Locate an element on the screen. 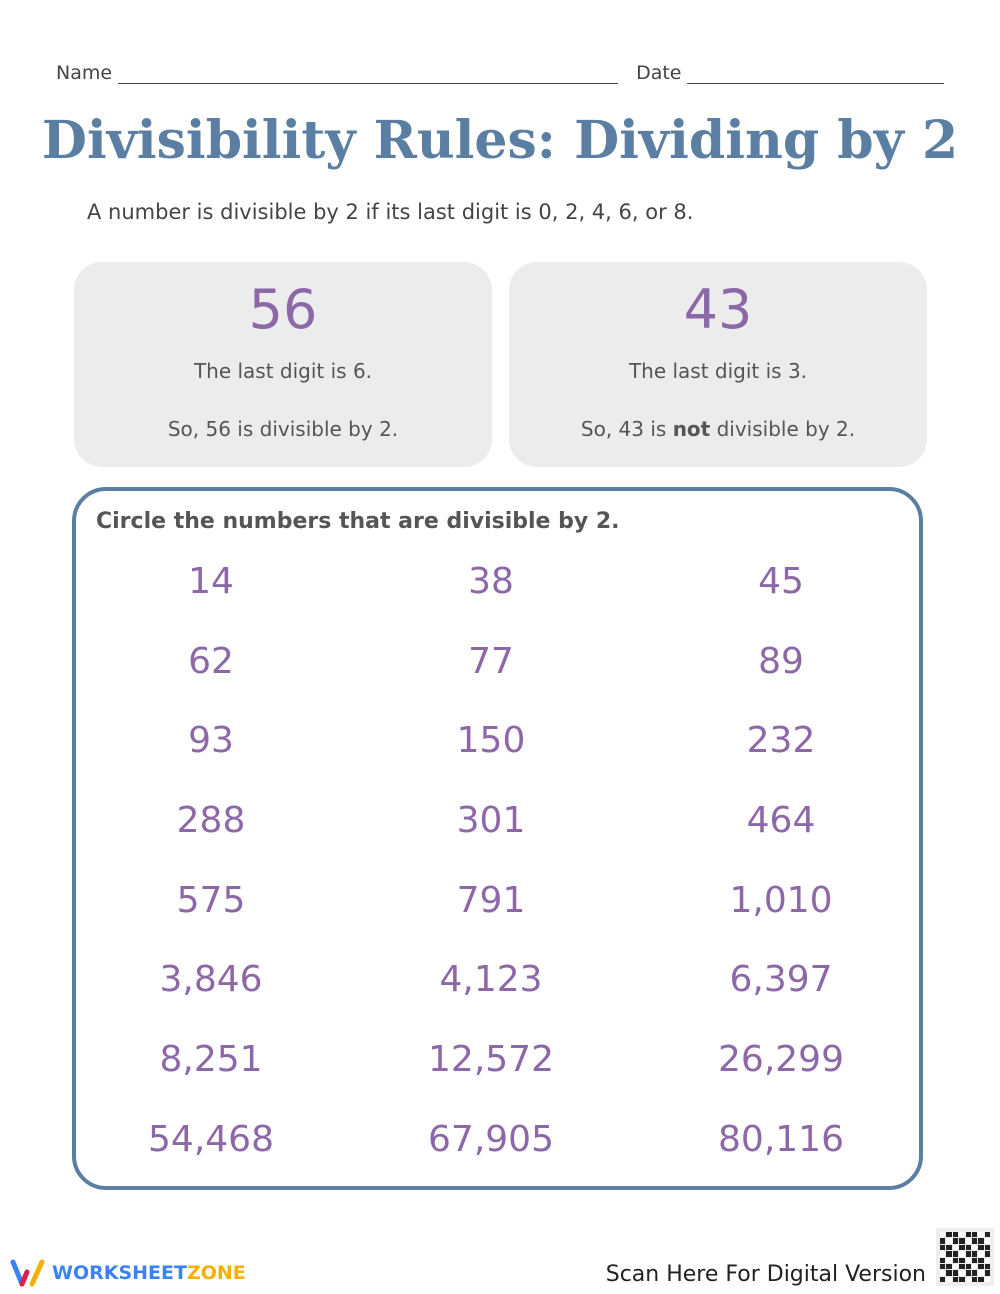  name-date-header: Name Date is located at coordinates (500, 73).